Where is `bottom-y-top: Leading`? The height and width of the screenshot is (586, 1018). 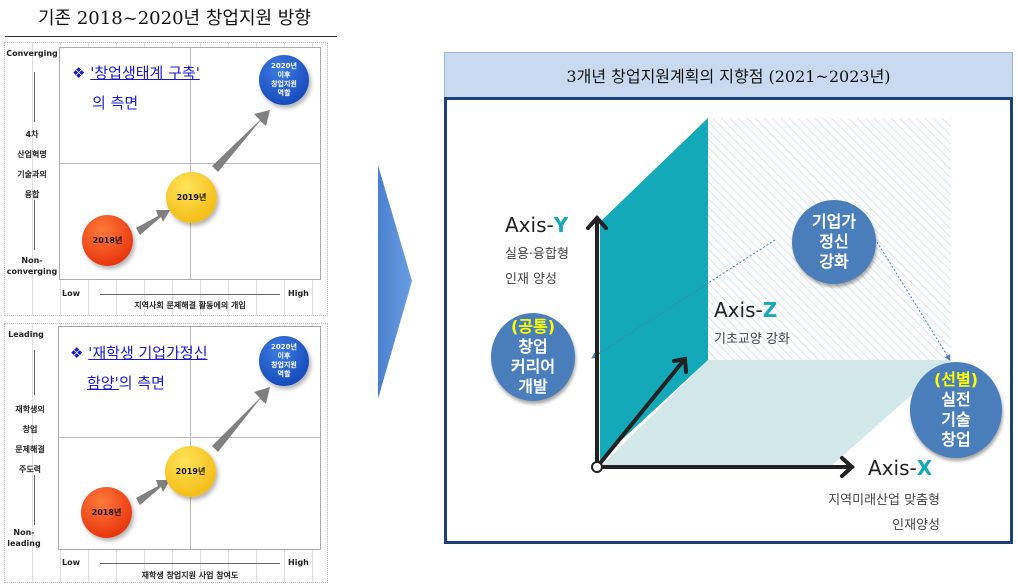
bottom-y-top: Leading is located at coordinates (26, 334).